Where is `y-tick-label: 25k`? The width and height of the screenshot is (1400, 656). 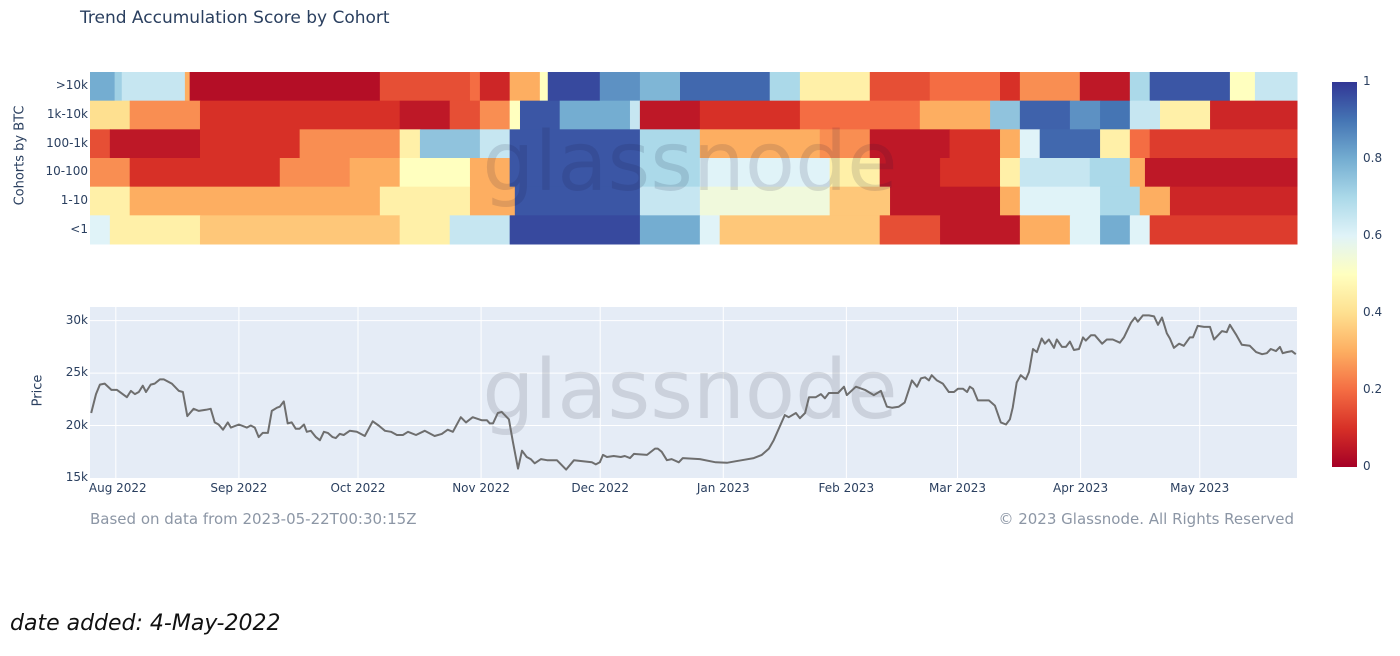 y-tick-label: 25k is located at coordinates (76, 372).